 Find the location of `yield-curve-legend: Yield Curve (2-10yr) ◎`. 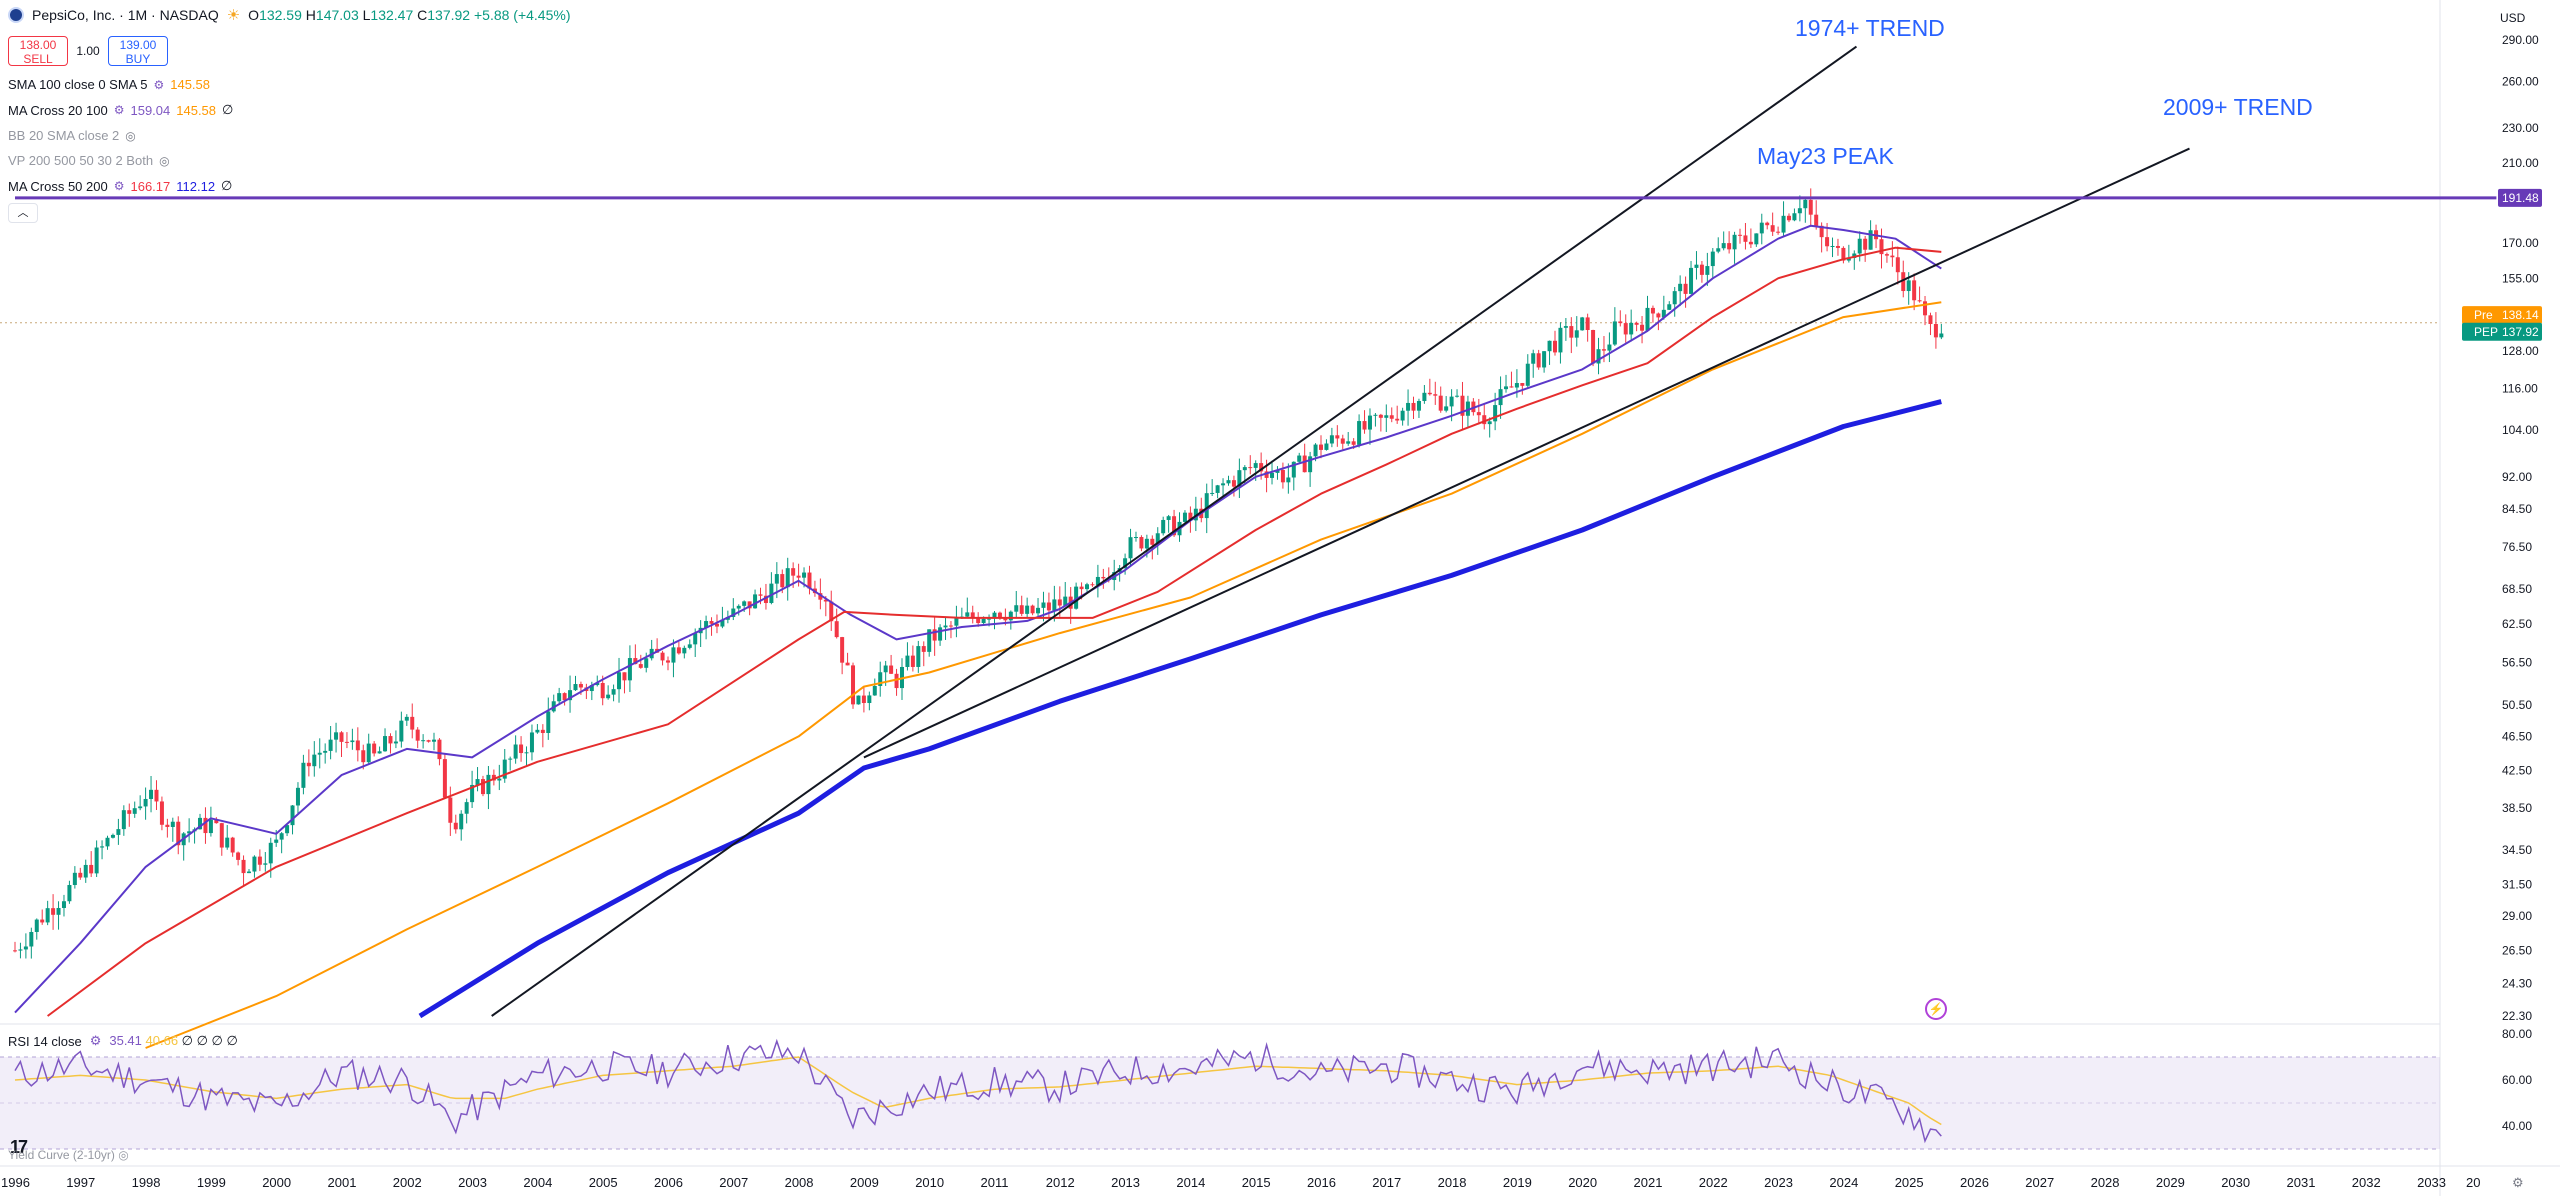

yield-curve-legend: Yield Curve (2-10yr) ◎ is located at coordinates (68, 1155).